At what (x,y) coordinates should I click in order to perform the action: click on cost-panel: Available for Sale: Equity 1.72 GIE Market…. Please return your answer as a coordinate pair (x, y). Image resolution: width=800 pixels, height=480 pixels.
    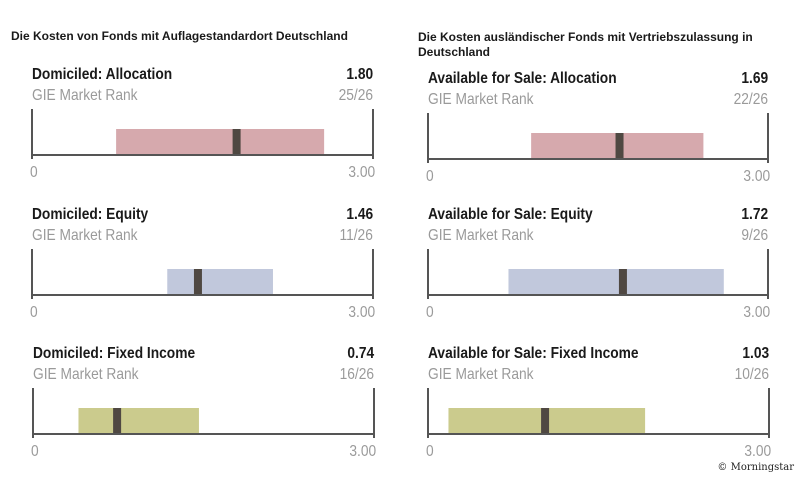
    Looking at the image, I should click on (598, 263).